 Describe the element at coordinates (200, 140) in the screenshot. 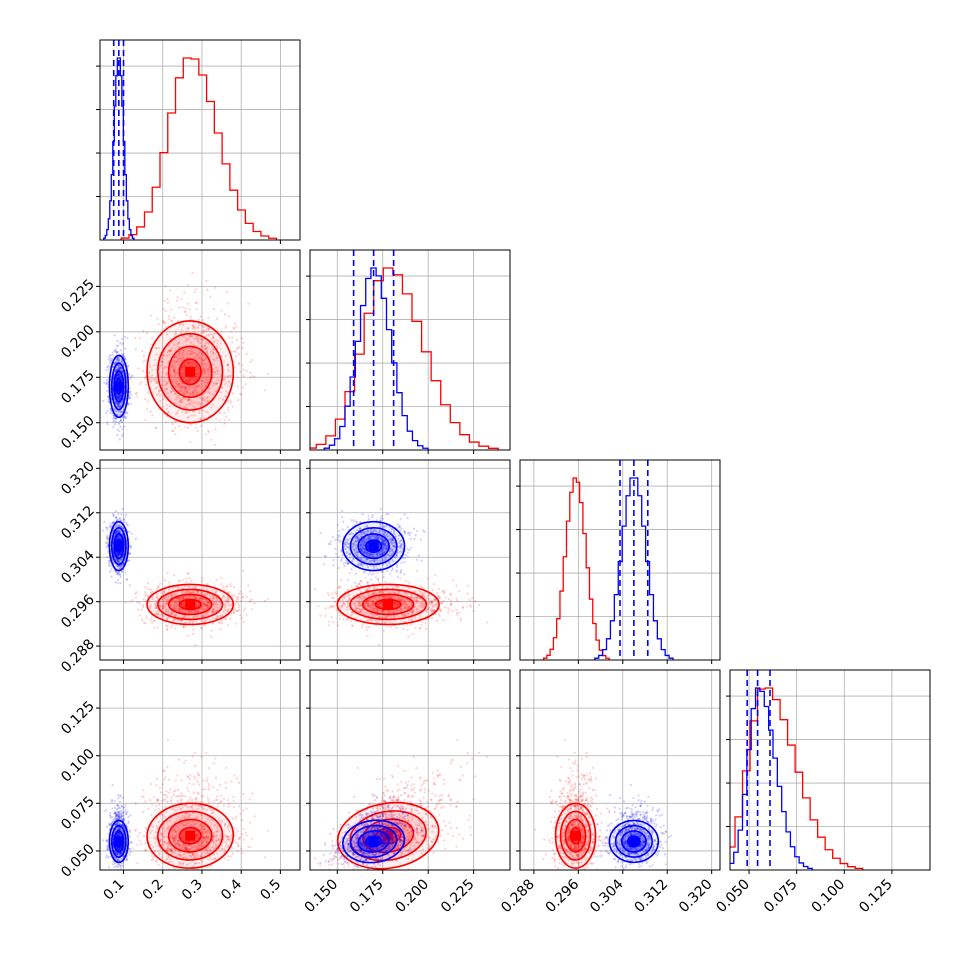

I see `panel-frame` at that location.